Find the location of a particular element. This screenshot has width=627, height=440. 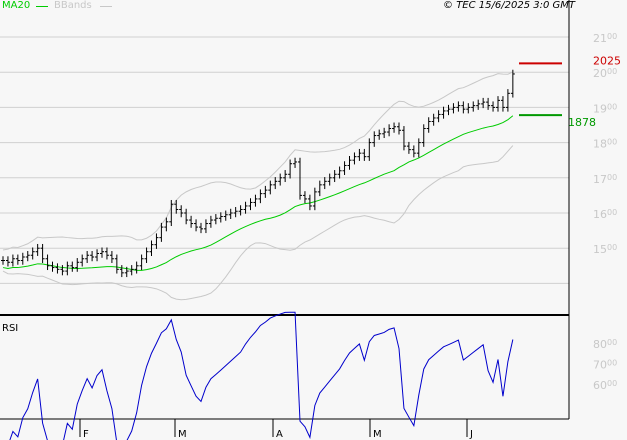

rsi-label: RSI is located at coordinates (10, 328).